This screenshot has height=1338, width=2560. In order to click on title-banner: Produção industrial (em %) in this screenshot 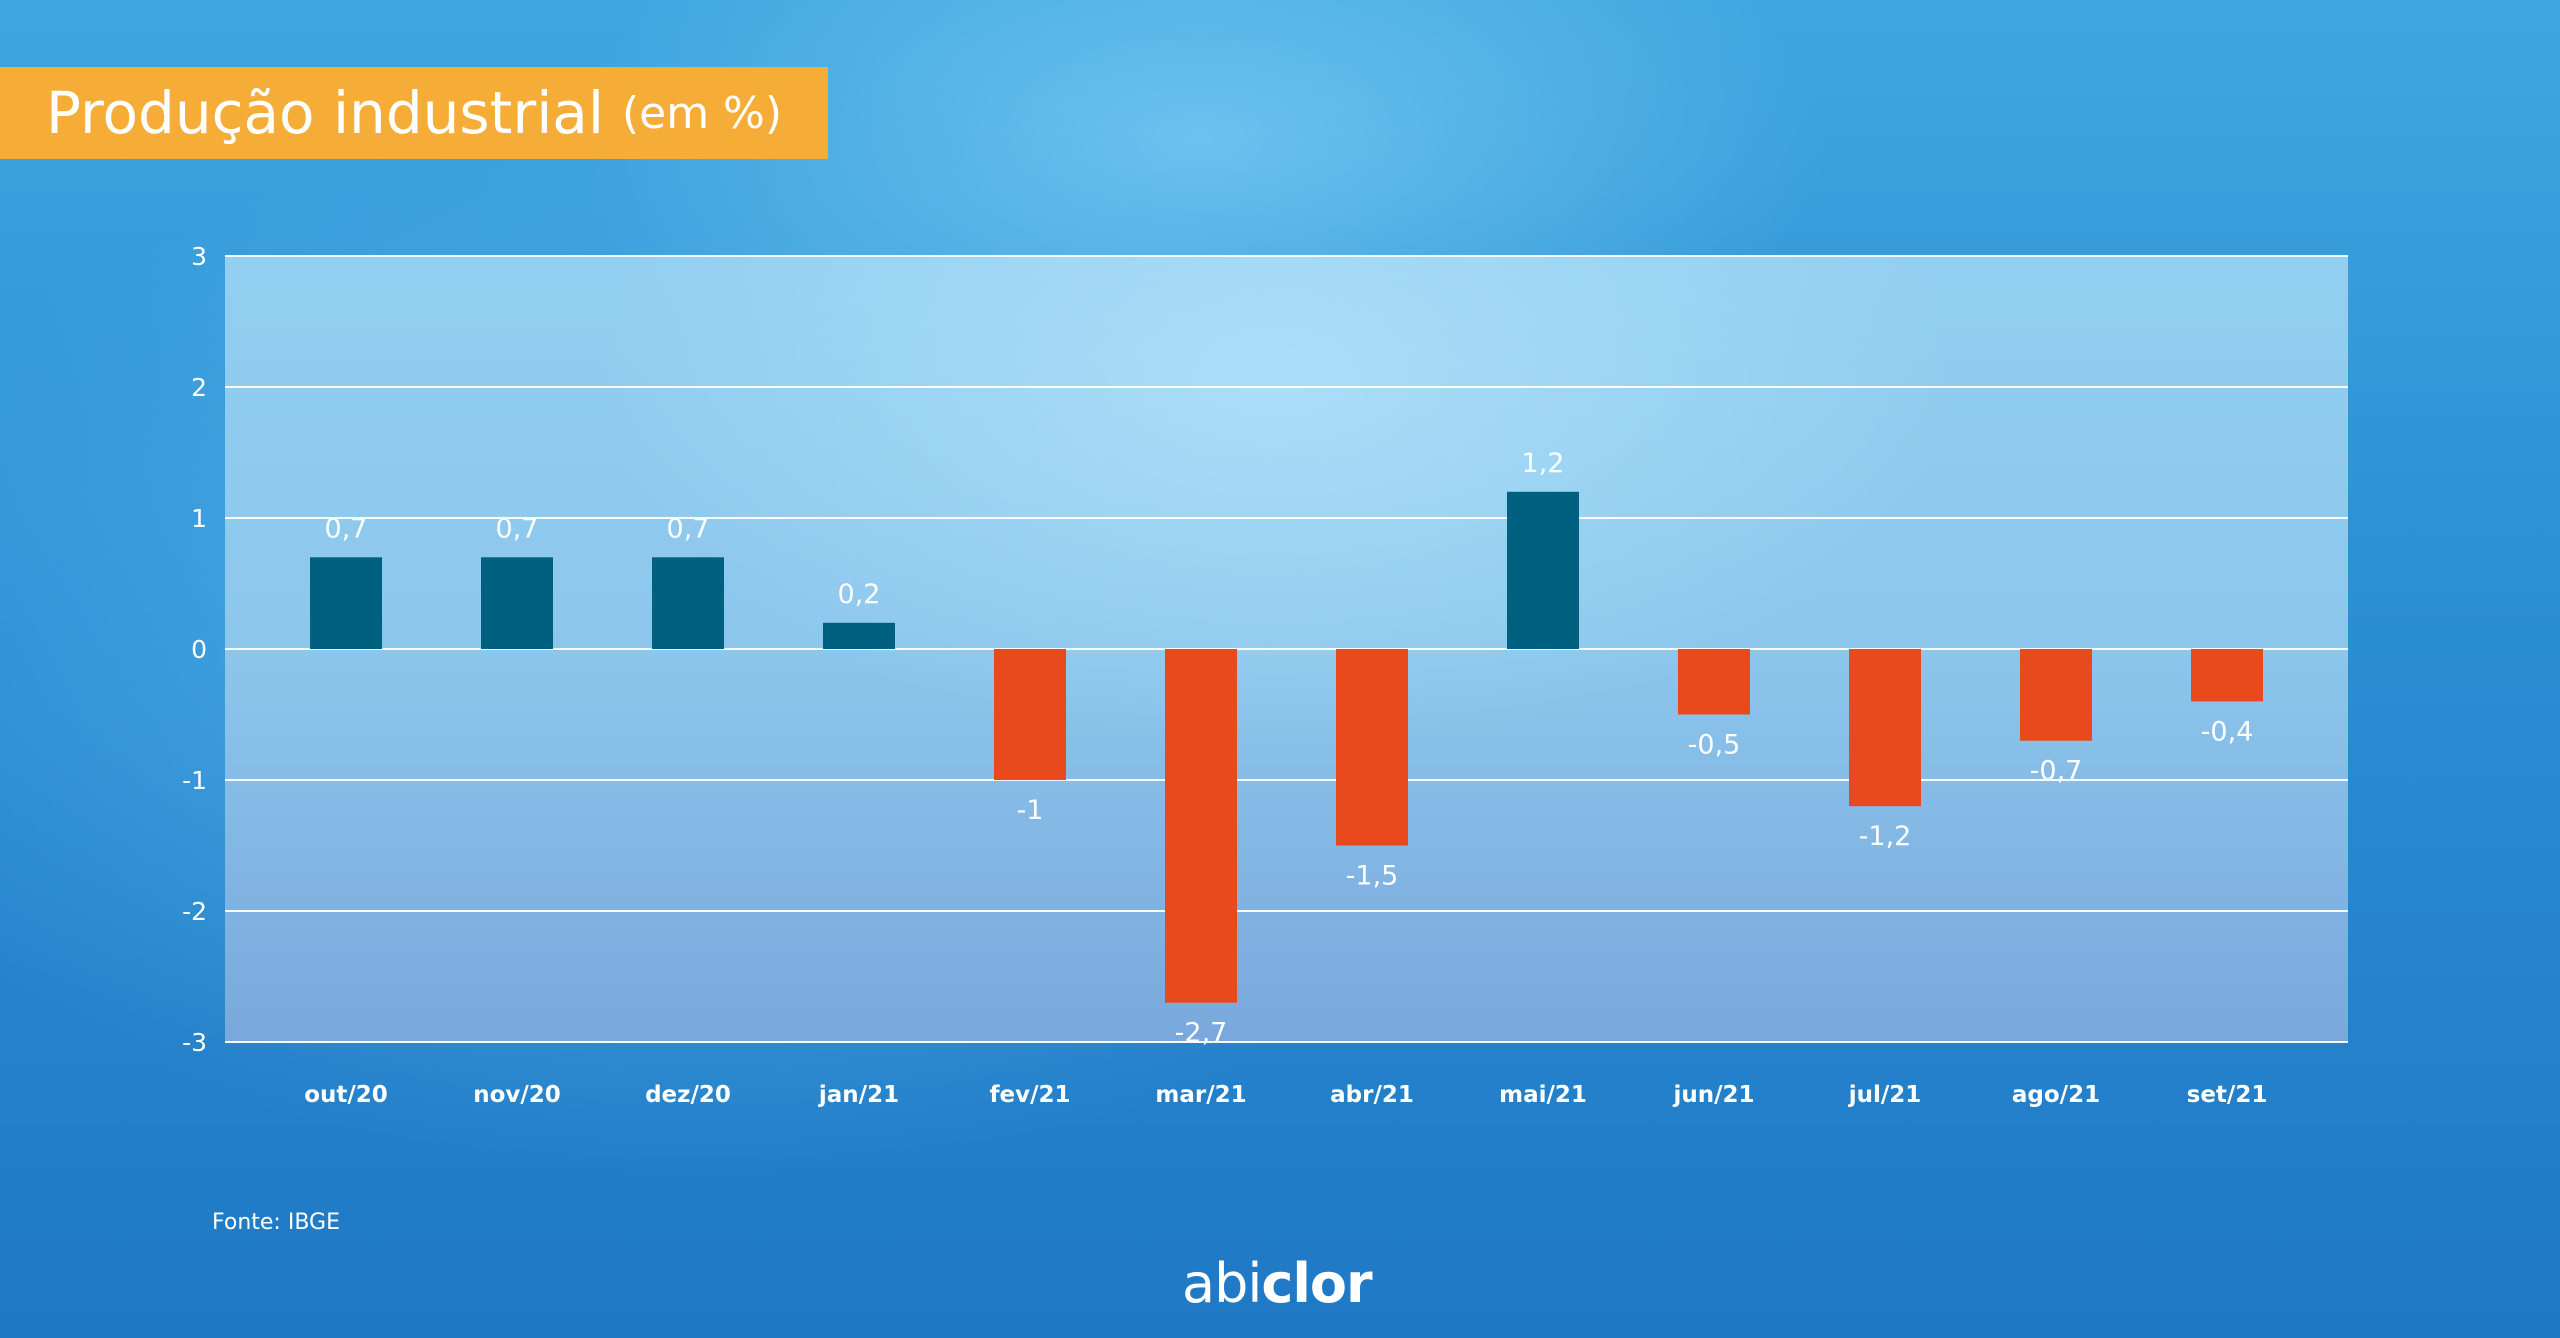, I will do `click(414, 113)`.